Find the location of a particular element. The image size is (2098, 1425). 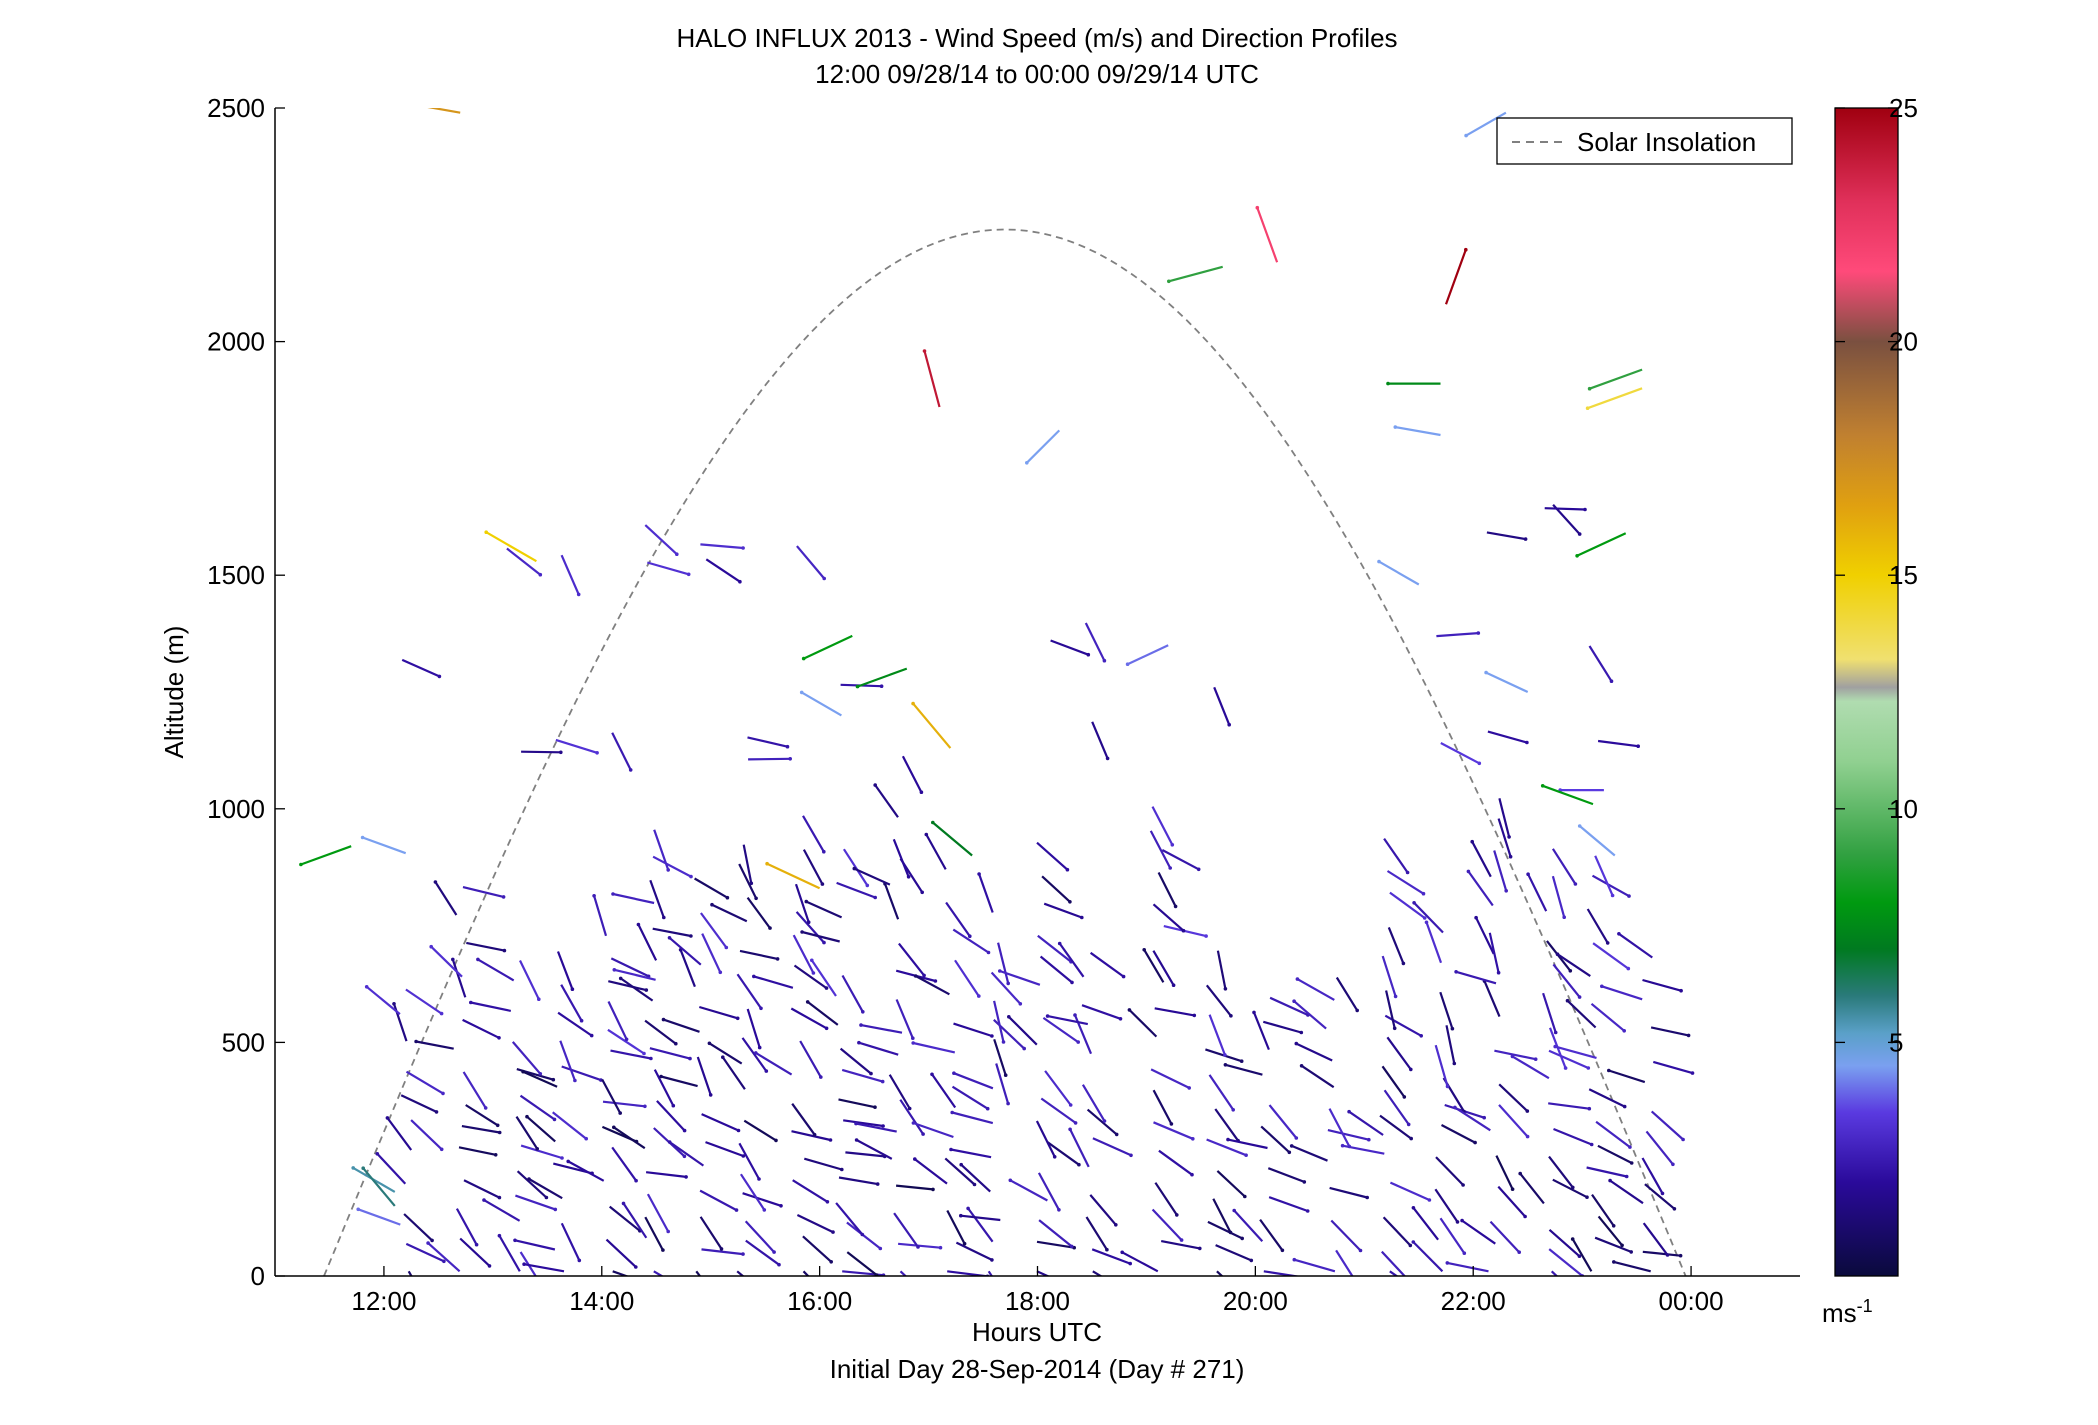

x-axis-label: Hours UTC is located at coordinates (1037, 1332).